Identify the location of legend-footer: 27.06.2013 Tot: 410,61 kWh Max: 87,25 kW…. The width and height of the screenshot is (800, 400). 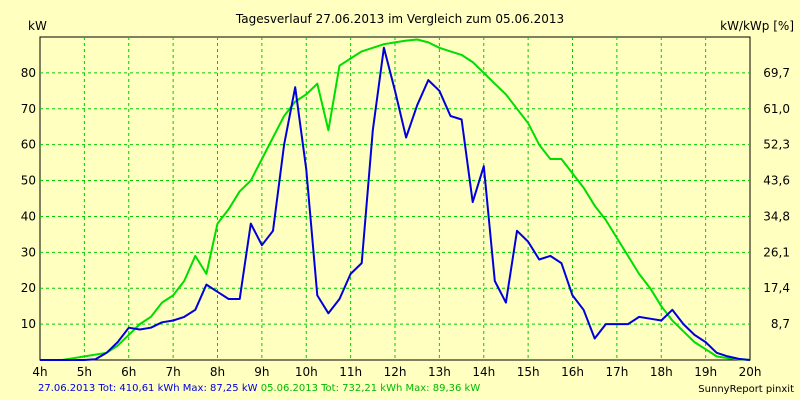
(259, 388).